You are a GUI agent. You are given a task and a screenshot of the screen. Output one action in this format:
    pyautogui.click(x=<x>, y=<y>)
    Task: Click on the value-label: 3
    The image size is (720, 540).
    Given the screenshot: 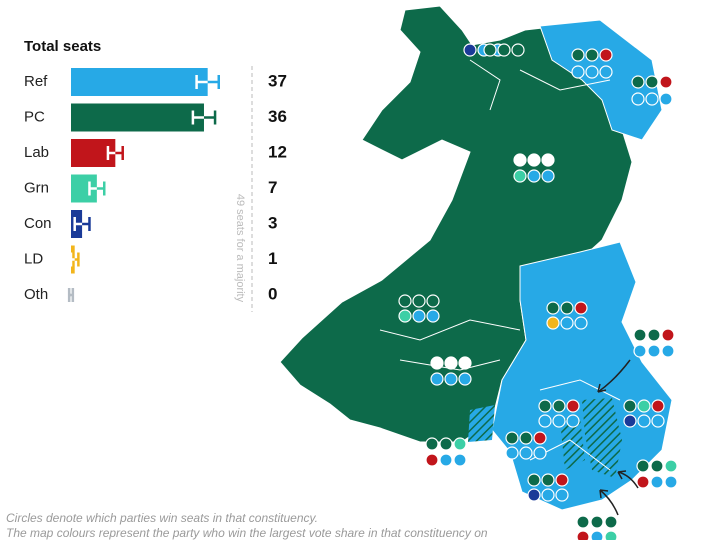 What is the action you would take?
    pyautogui.click(x=272, y=222)
    